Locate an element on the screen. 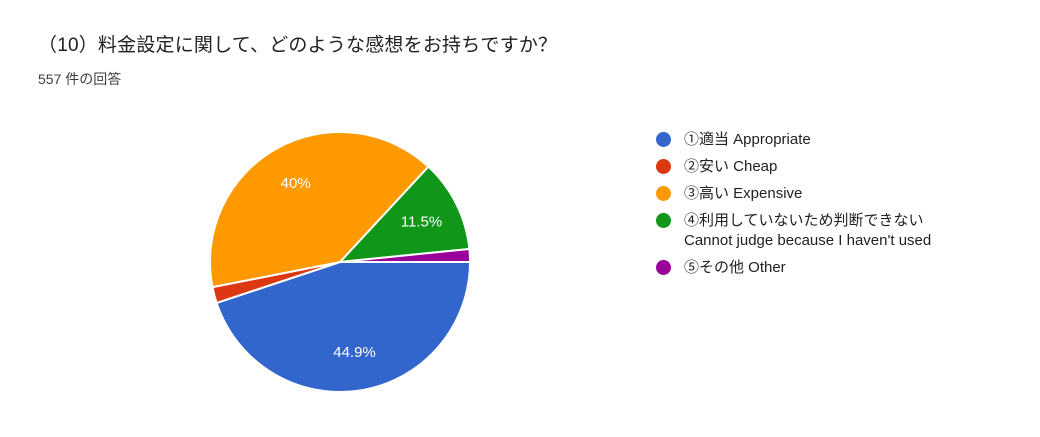  legend-item-3: ③高い Expensive is located at coordinates (793, 194).